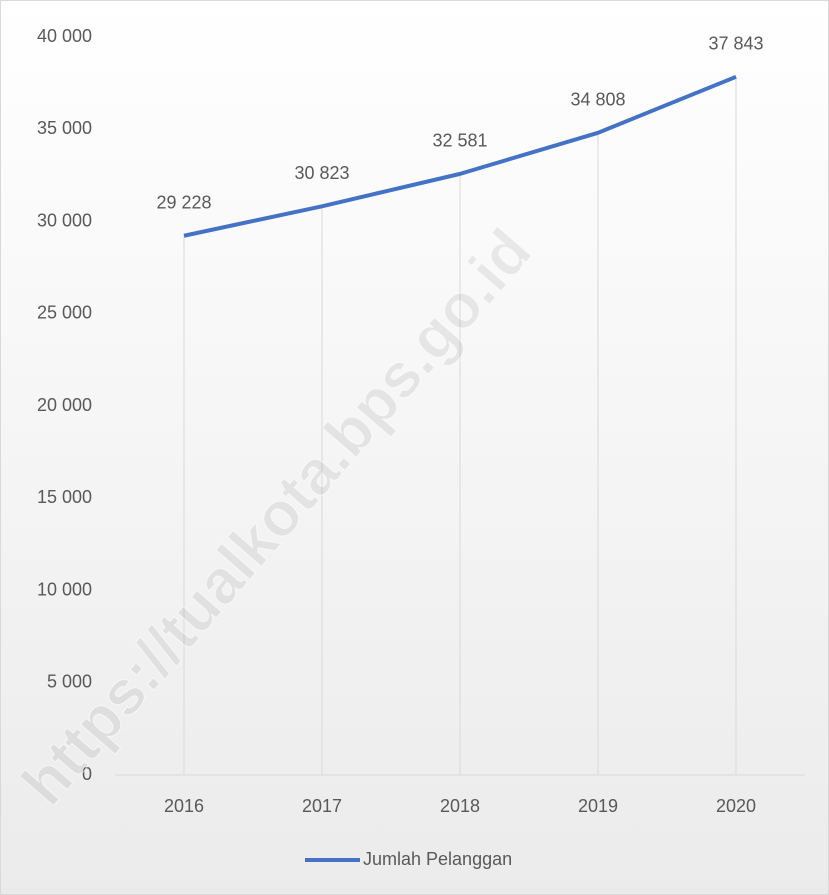 Image resolution: width=829 pixels, height=895 pixels. What do you see at coordinates (183, 202) in the screenshot?
I see `data-label: 29 228` at bounding box center [183, 202].